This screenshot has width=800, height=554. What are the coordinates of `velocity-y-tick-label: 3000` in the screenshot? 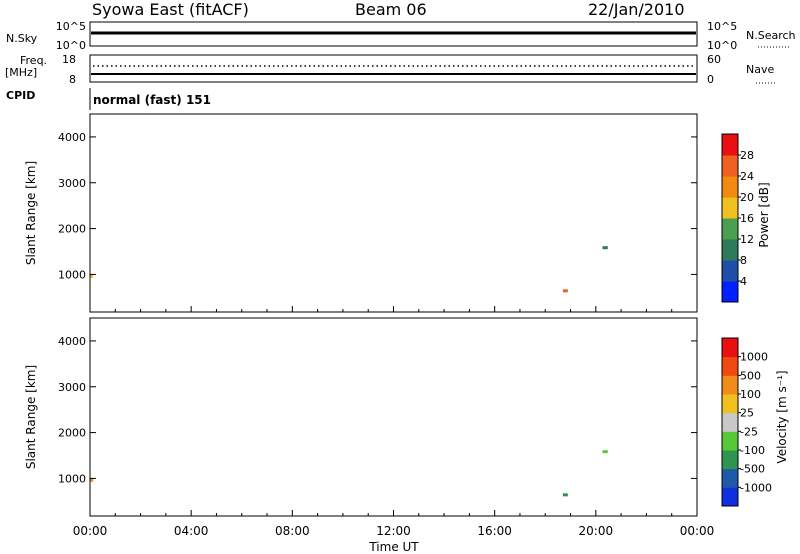 It's located at (72, 387).